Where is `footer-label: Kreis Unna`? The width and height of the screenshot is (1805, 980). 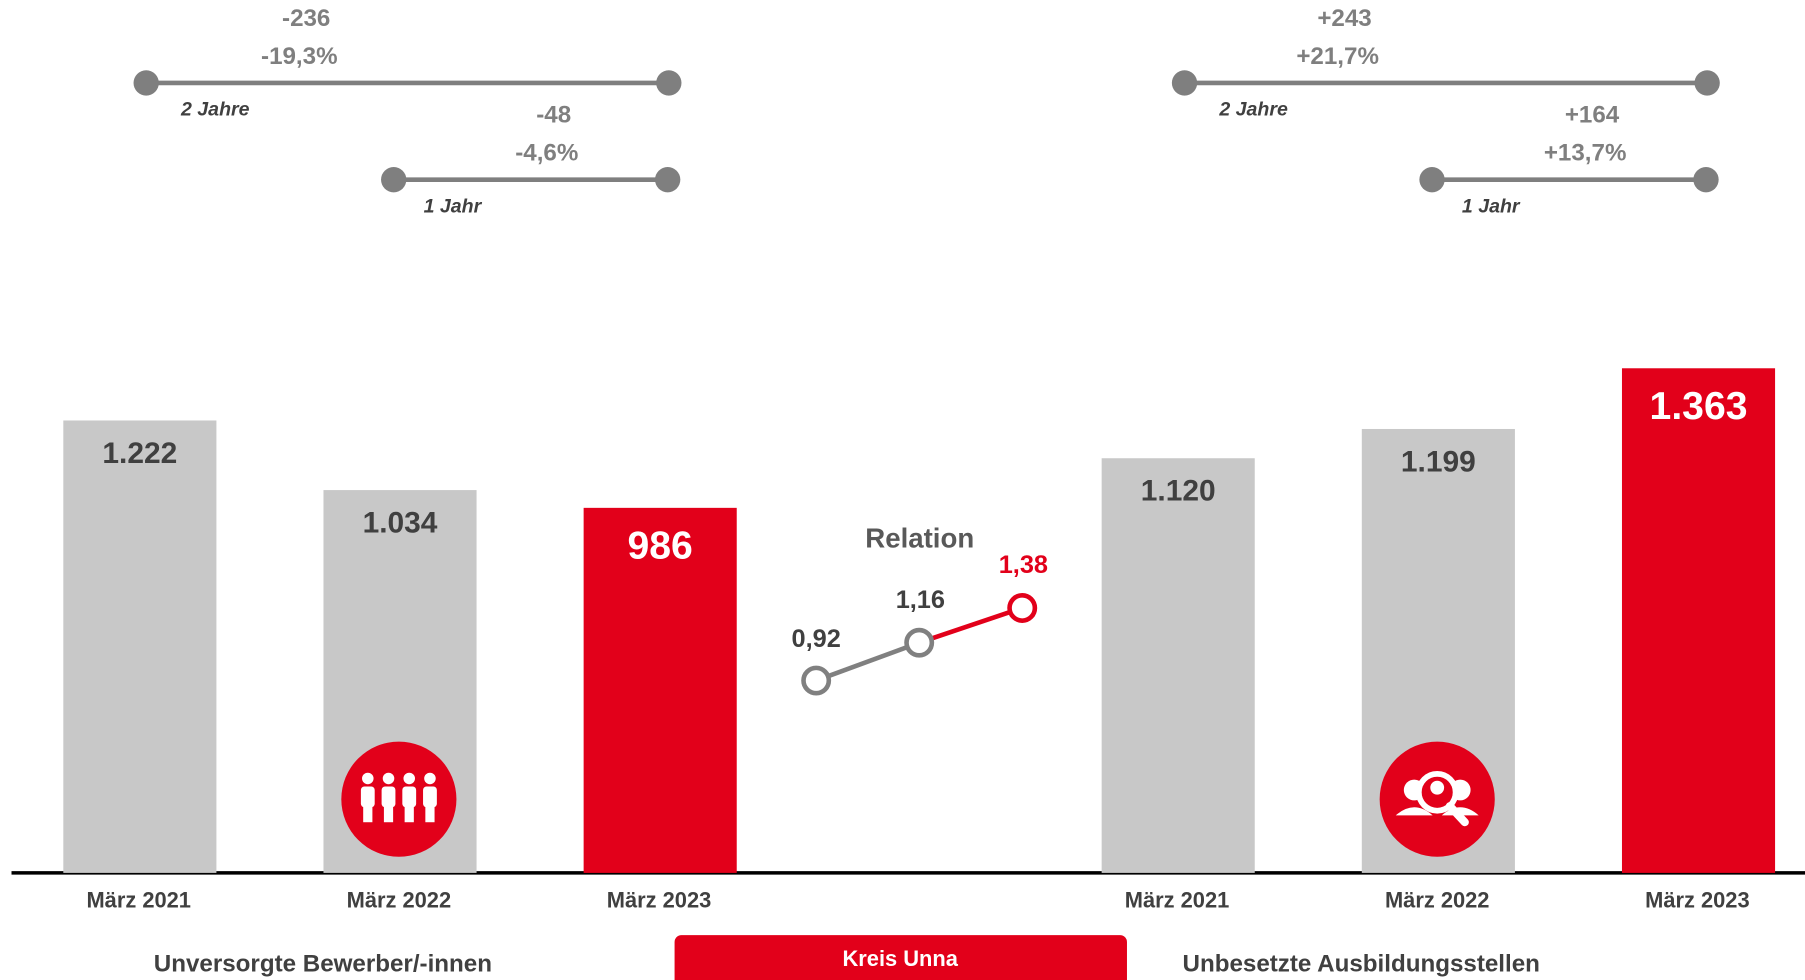
footer-label: Kreis Unna is located at coordinates (901, 958).